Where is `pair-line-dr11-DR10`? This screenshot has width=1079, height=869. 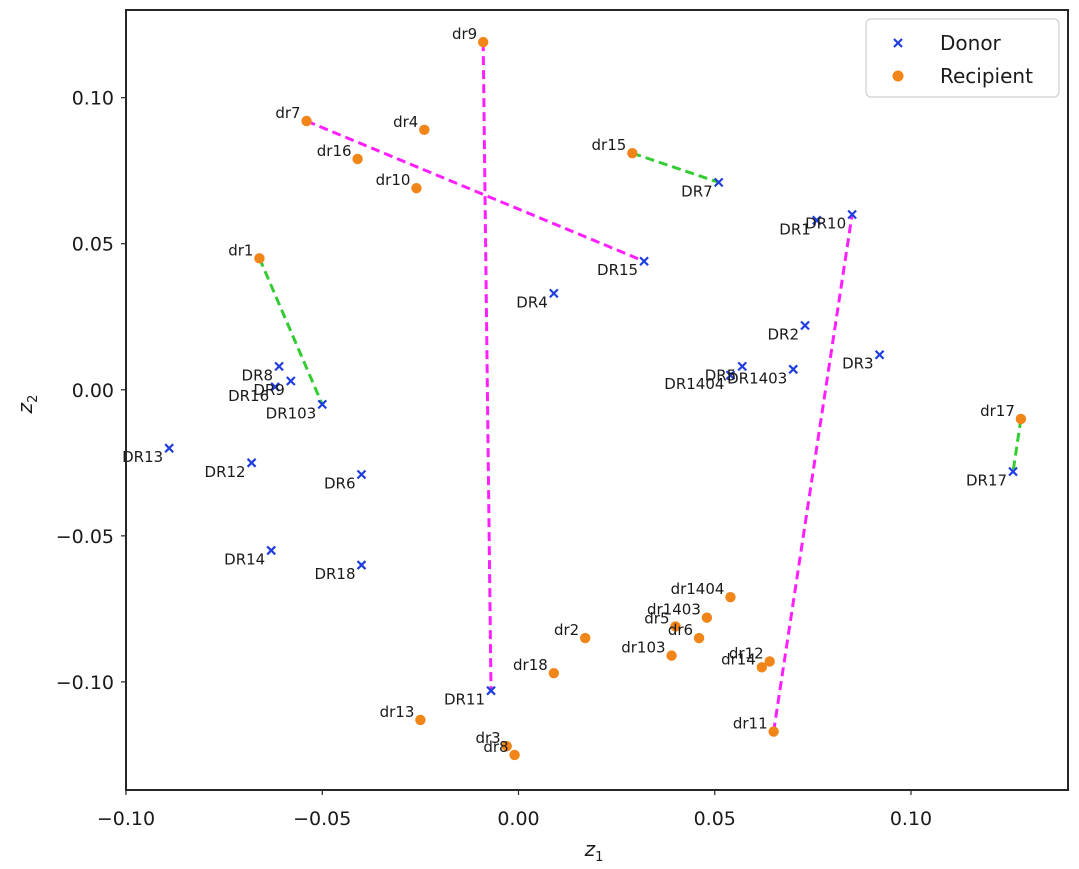 pair-line-dr11-DR10 is located at coordinates (813, 473).